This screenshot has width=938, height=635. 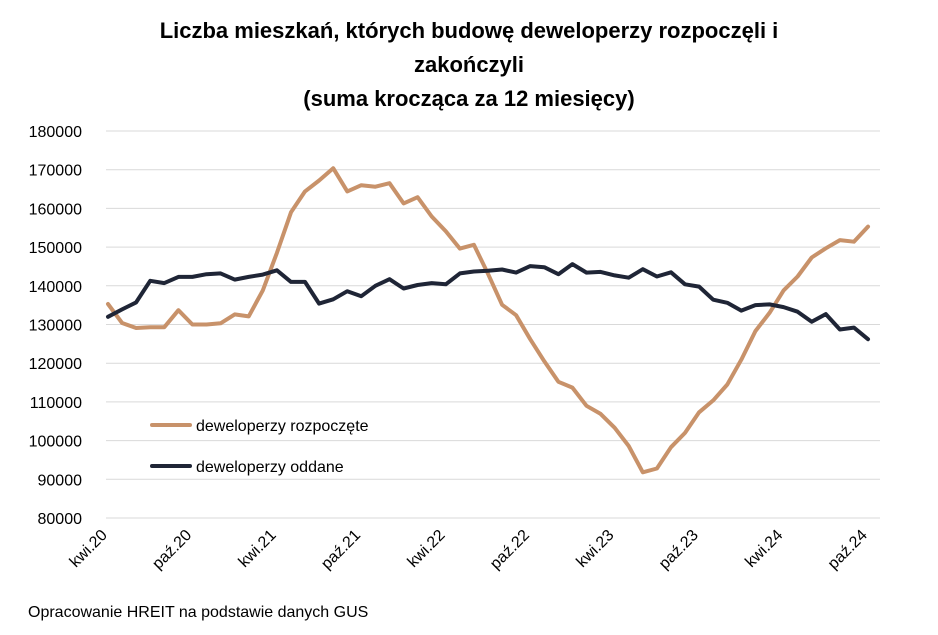 What do you see at coordinates (55, 209) in the screenshot?
I see `y-tick-label: 160000` at bounding box center [55, 209].